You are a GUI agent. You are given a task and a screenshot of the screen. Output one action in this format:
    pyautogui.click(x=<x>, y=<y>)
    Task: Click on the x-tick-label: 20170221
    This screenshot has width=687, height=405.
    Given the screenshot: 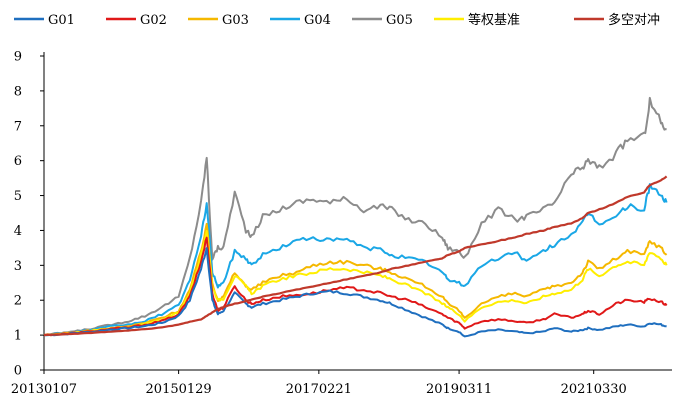 What is the action you would take?
    pyautogui.click(x=319, y=389)
    